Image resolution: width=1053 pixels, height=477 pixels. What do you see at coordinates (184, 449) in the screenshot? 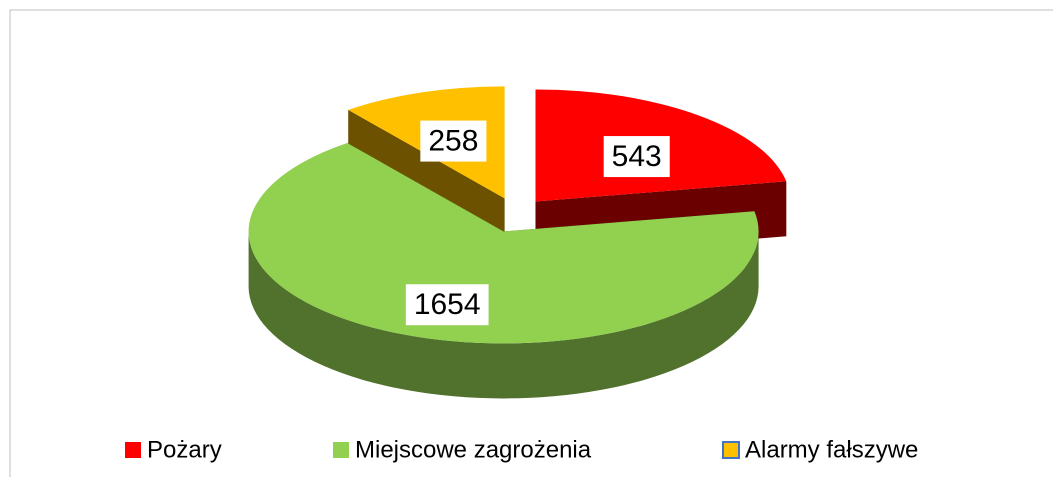
I see `legend-label: Pożary` at bounding box center [184, 449].